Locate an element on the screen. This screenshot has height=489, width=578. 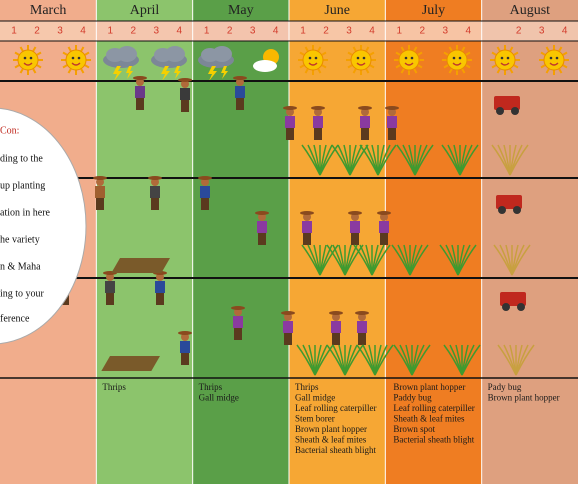
note-title: Con: is located at coordinates (9, 130).